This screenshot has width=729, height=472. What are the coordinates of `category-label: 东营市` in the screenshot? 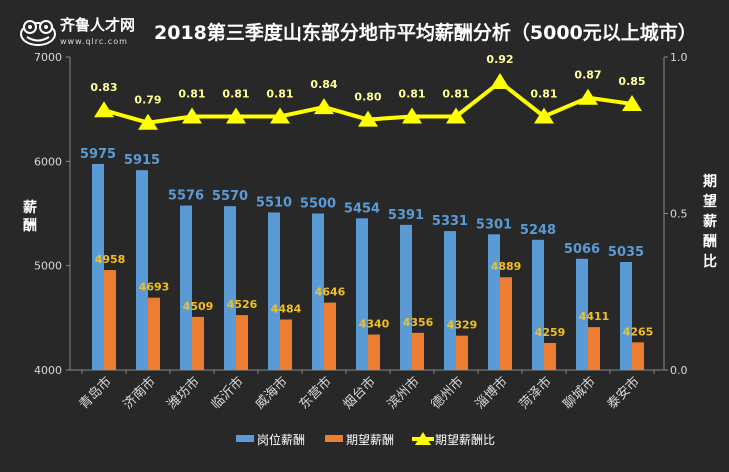 It's located at (315, 393).